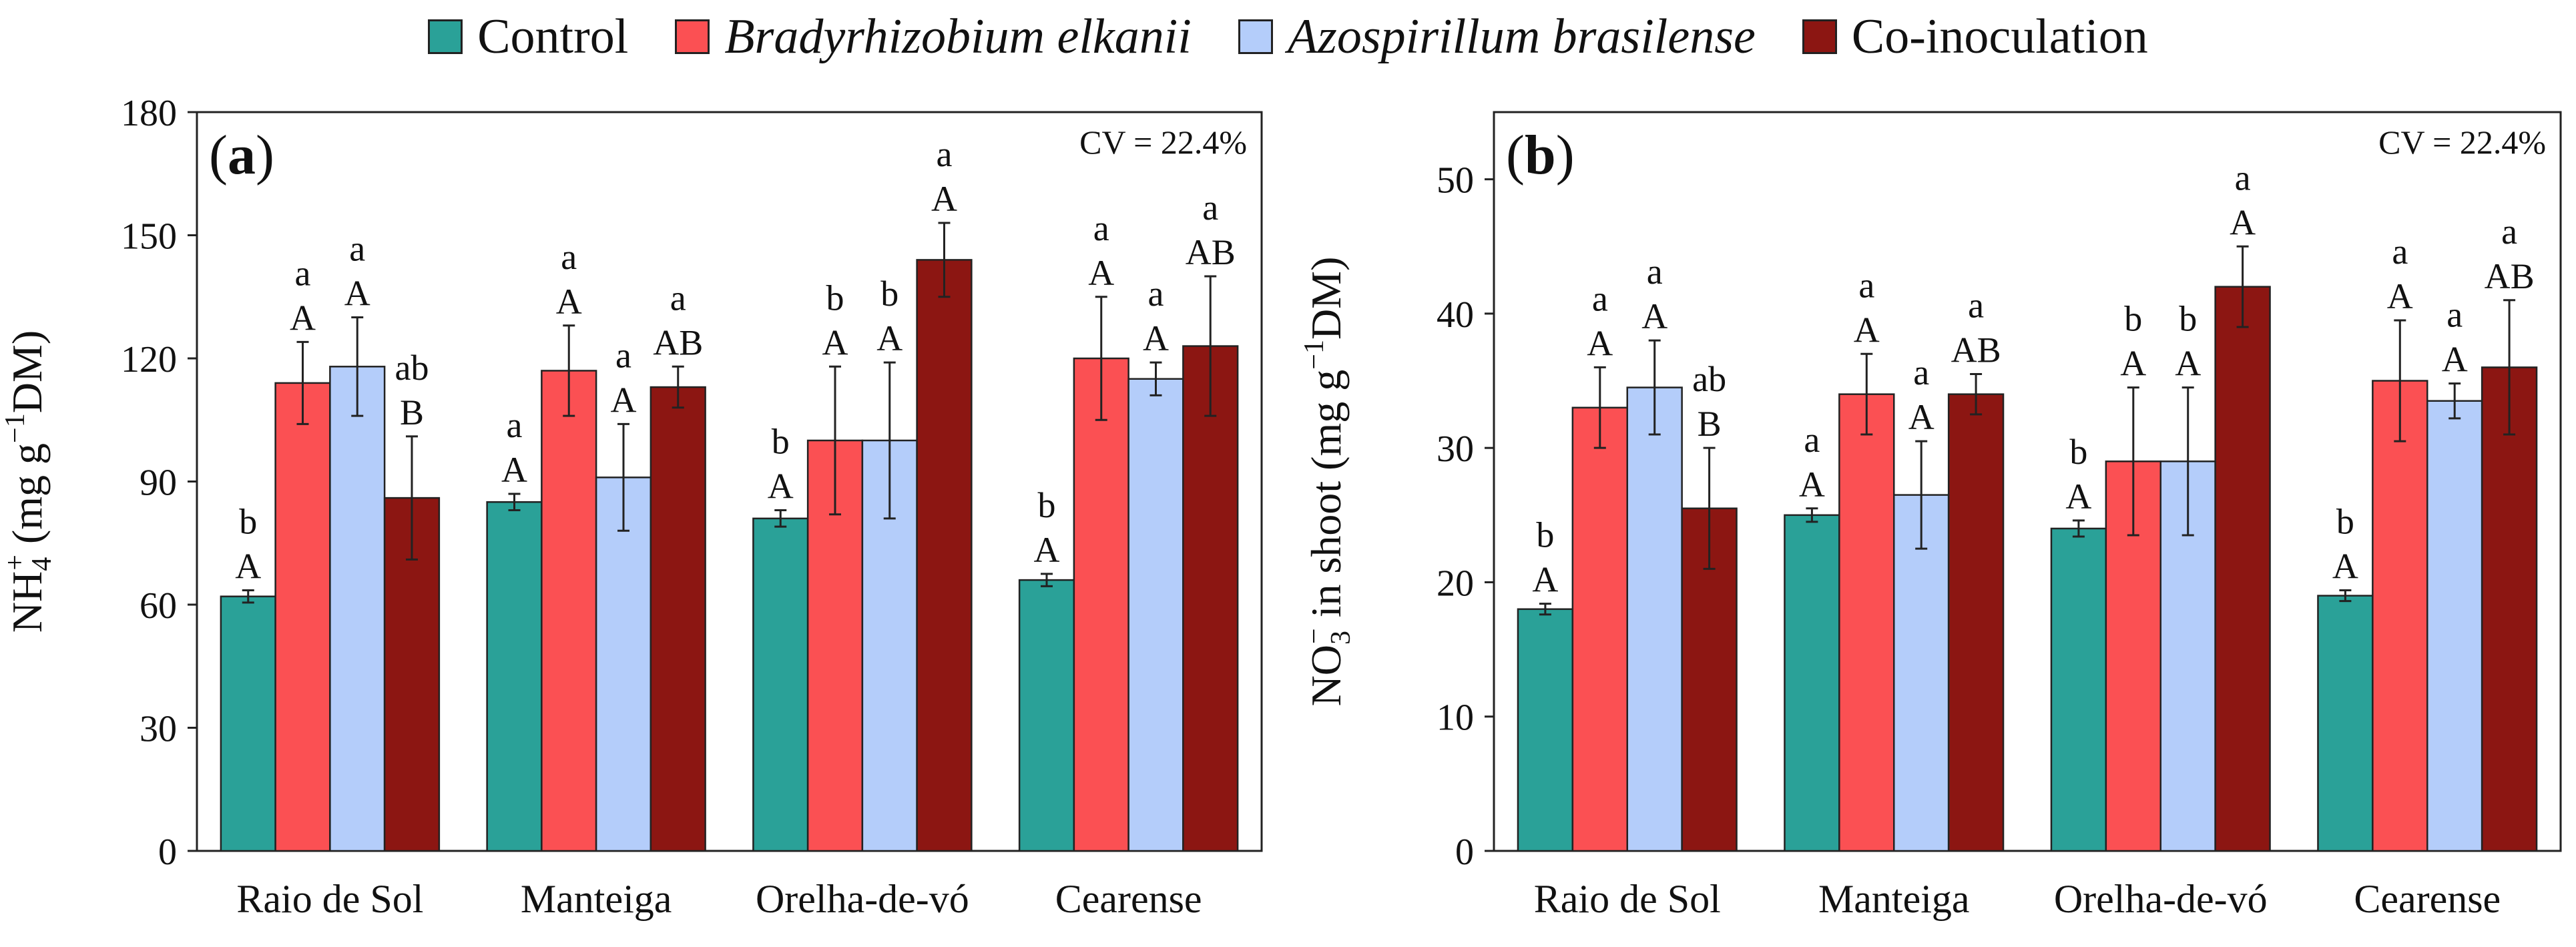 The image size is (2576, 947). I want to click on y-axis-label: NO3− in shoot (mg g−1DM), so click(1327, 482).